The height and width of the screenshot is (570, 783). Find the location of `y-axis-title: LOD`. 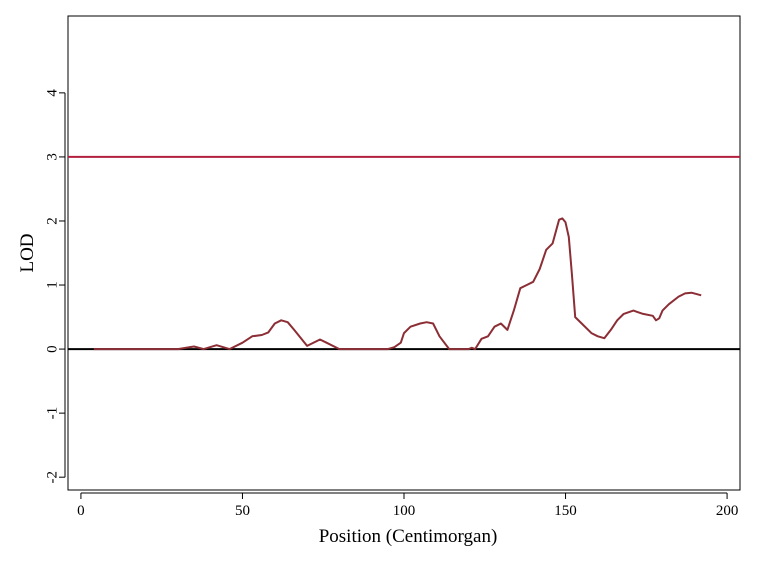

y-axis-title: LOD is located at coordinates (27, 252).